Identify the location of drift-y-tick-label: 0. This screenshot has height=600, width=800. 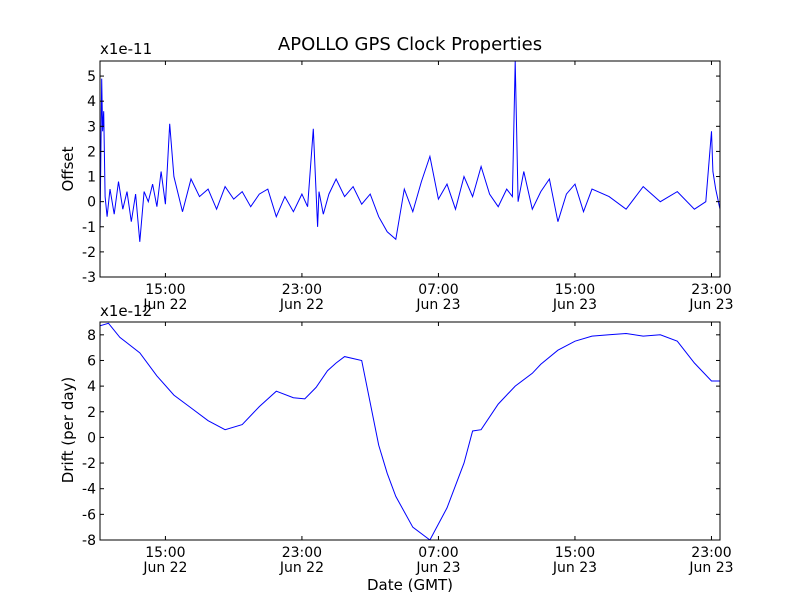
(91, 438).